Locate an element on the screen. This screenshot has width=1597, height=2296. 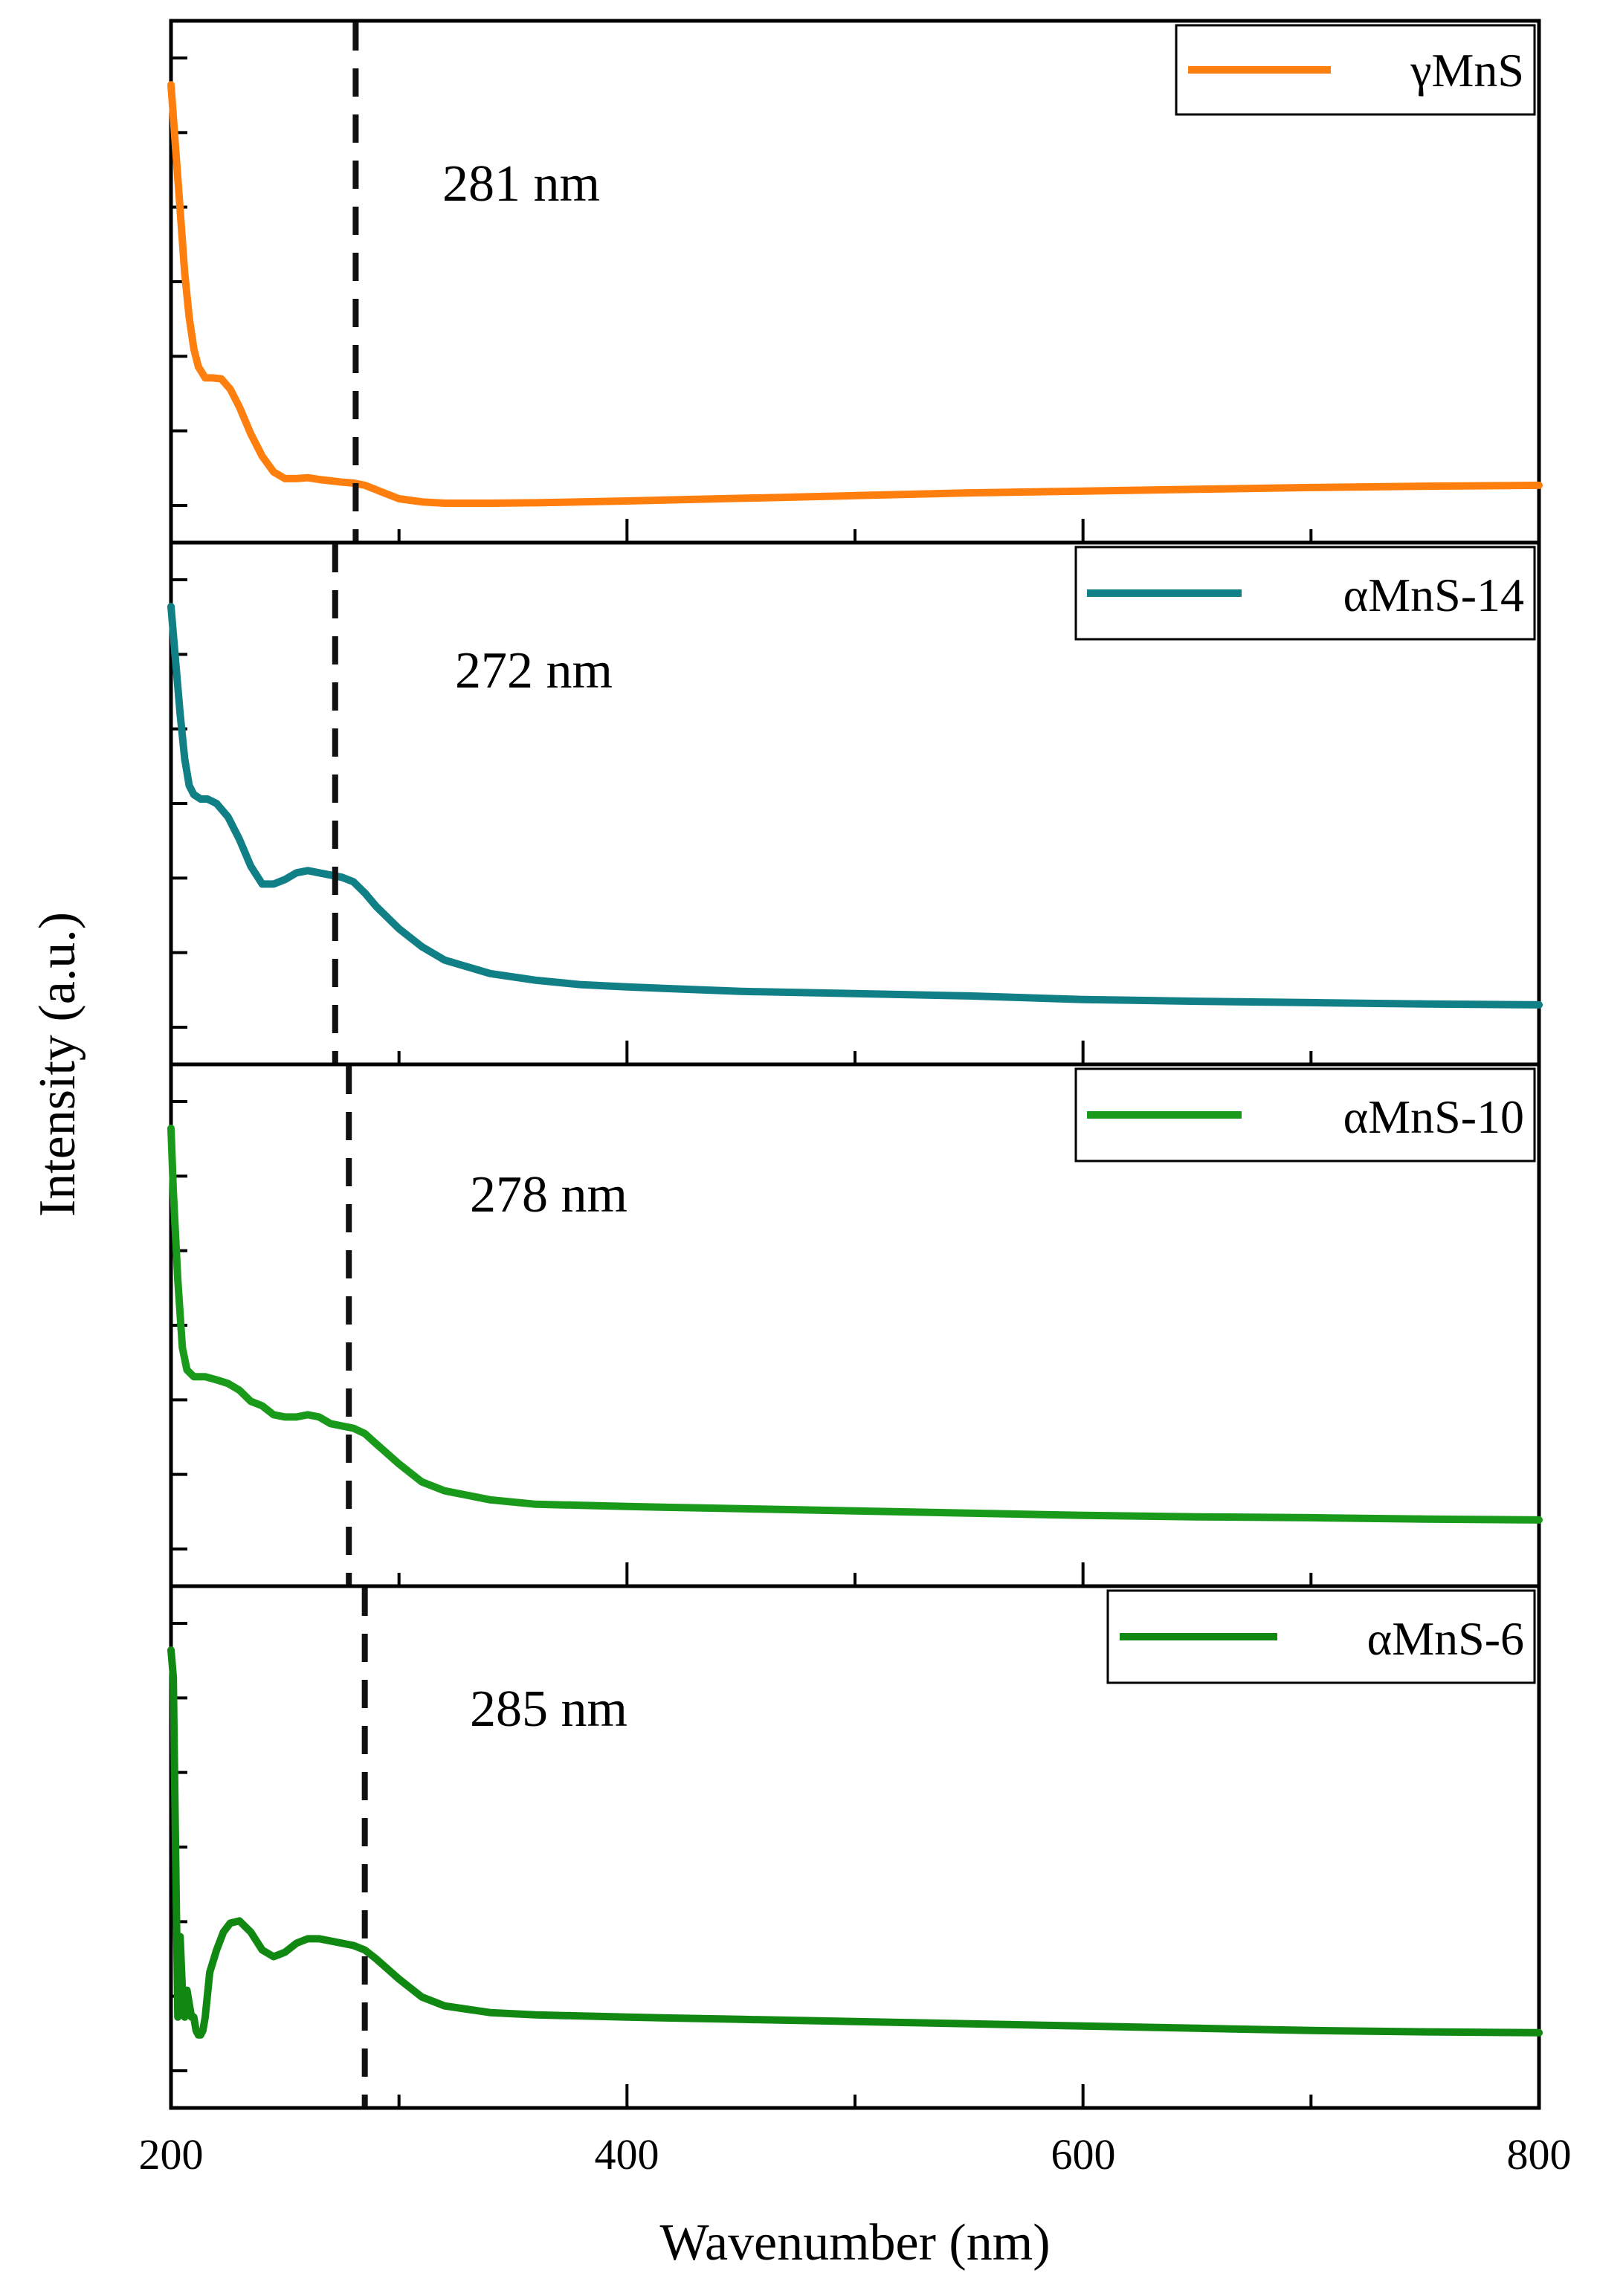
peak-annotation: 272 nm is located at coordinates (534, 670).